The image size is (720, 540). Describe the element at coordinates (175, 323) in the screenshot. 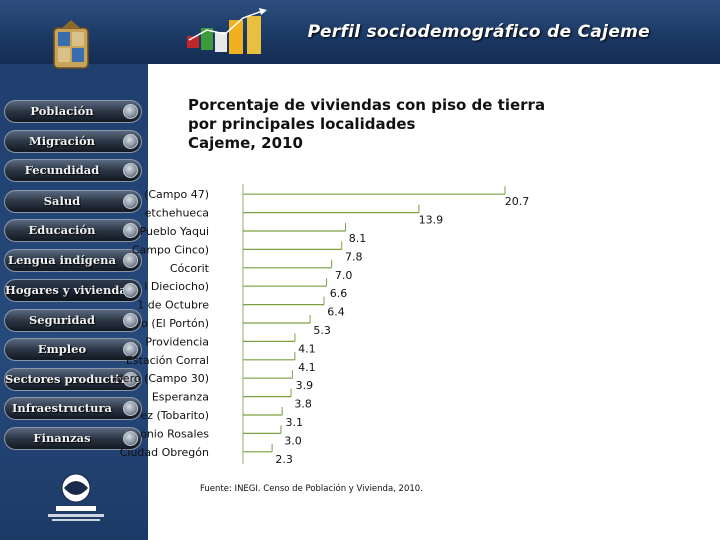

I see `category-label: o (El Portón)` at that location.